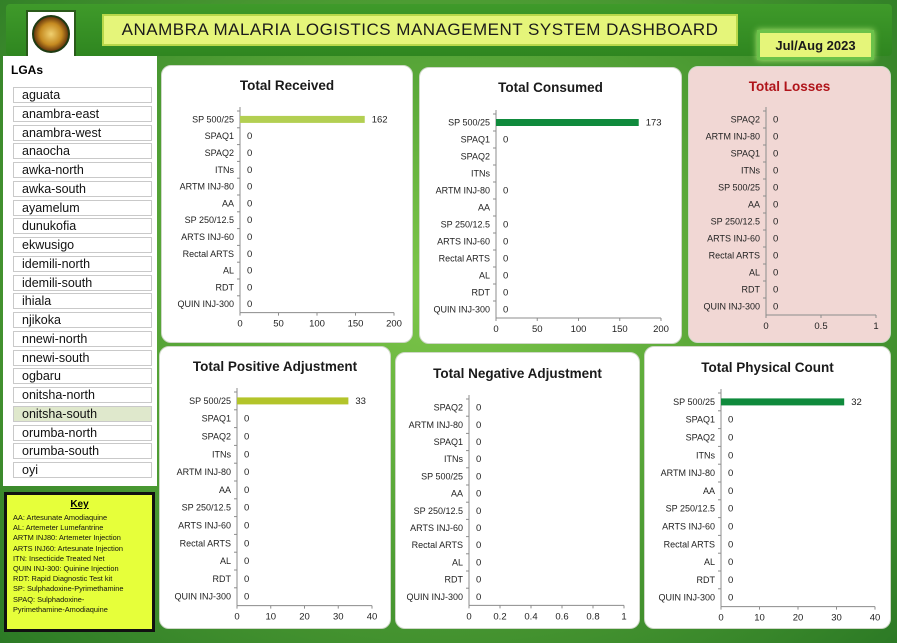  I want to click on lga-item-awka-south: awka-south, so click(82, 188).